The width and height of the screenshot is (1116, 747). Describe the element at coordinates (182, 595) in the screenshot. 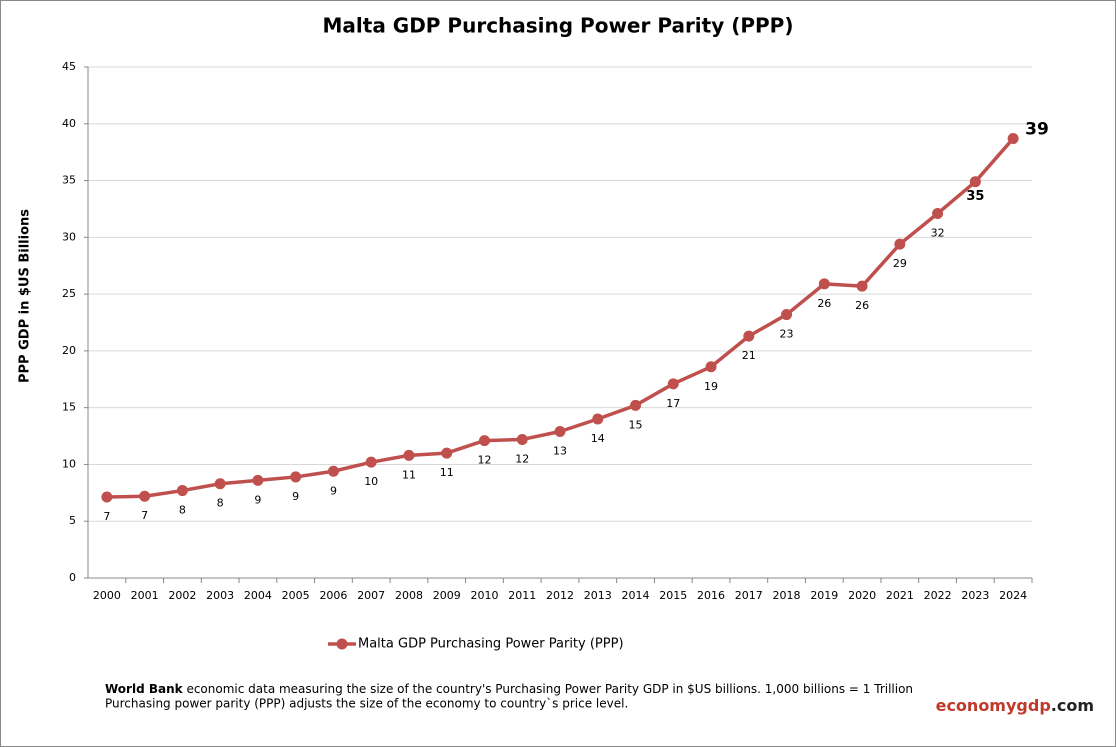

I see `x-tick-label: 2002` at that location.